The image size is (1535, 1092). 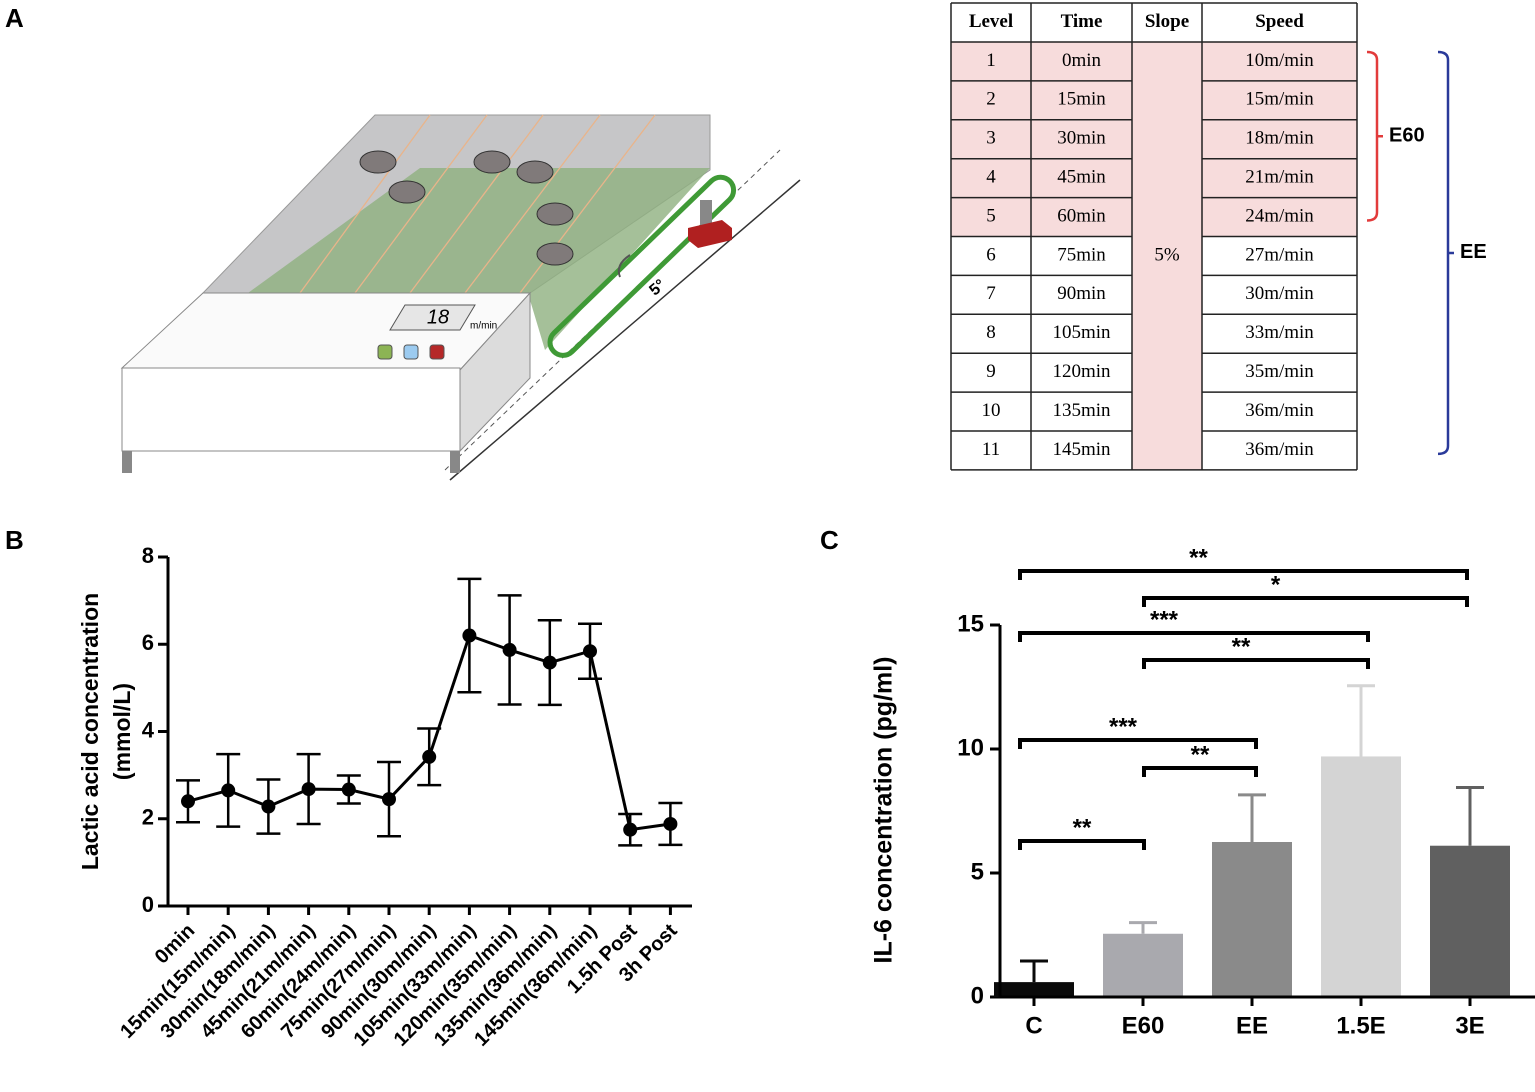 What do you see at coordinates (1081, 332) in the screenshot?
I see `table-cell: 105min` at bounding box center [1081, 332].